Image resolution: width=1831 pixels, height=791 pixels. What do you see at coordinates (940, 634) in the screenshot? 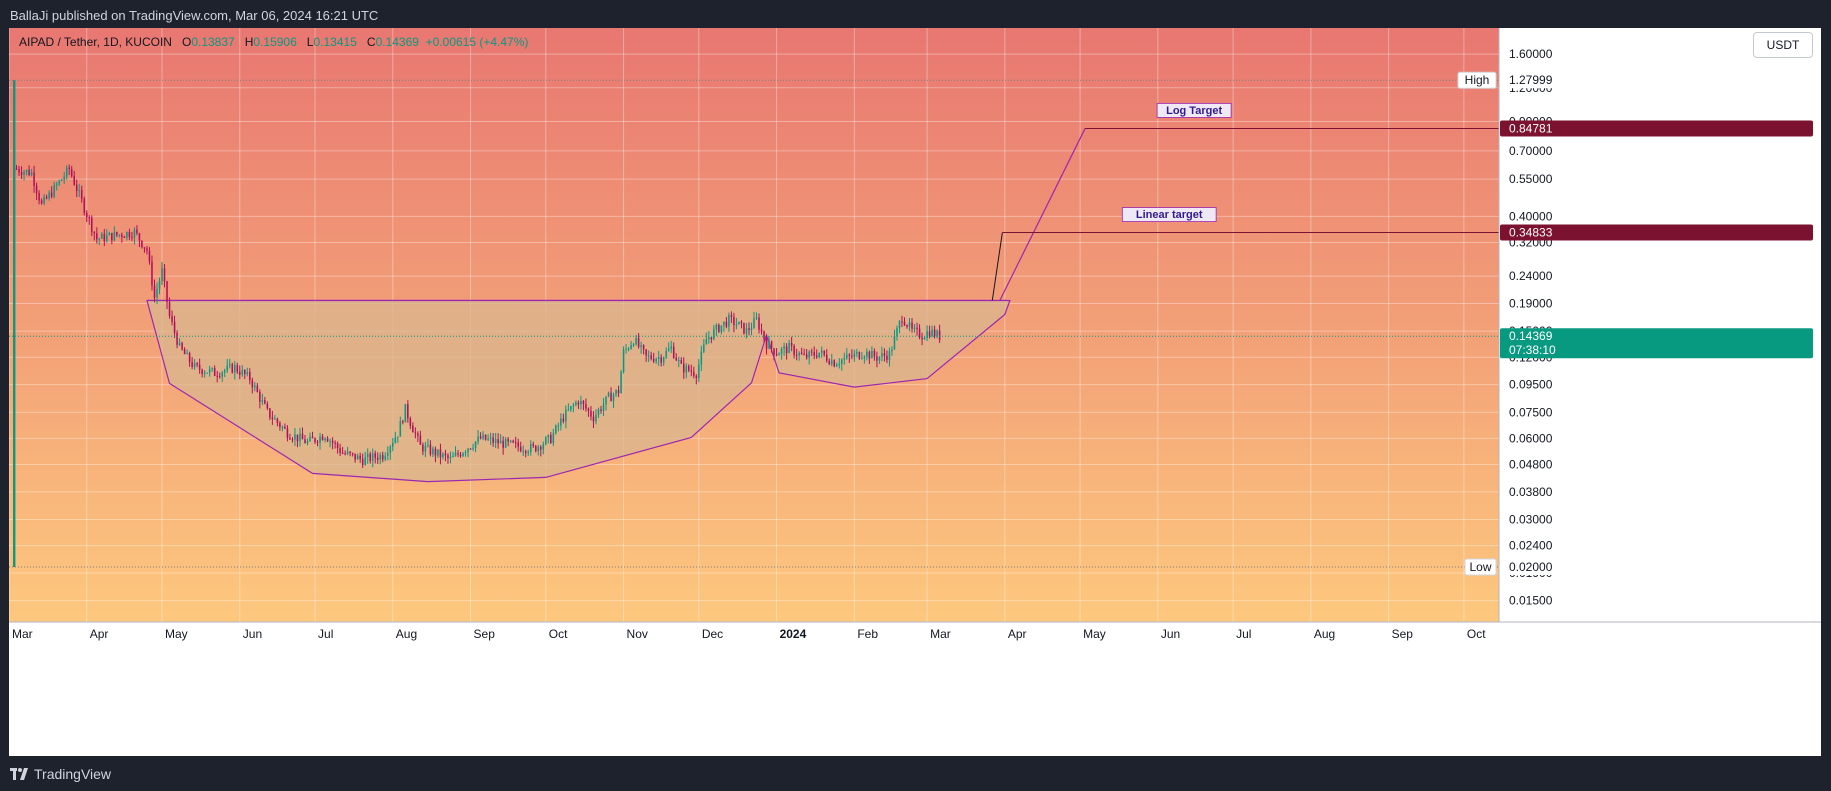
I see `time-tick-label: Mar` at bounding box center [940, 634].